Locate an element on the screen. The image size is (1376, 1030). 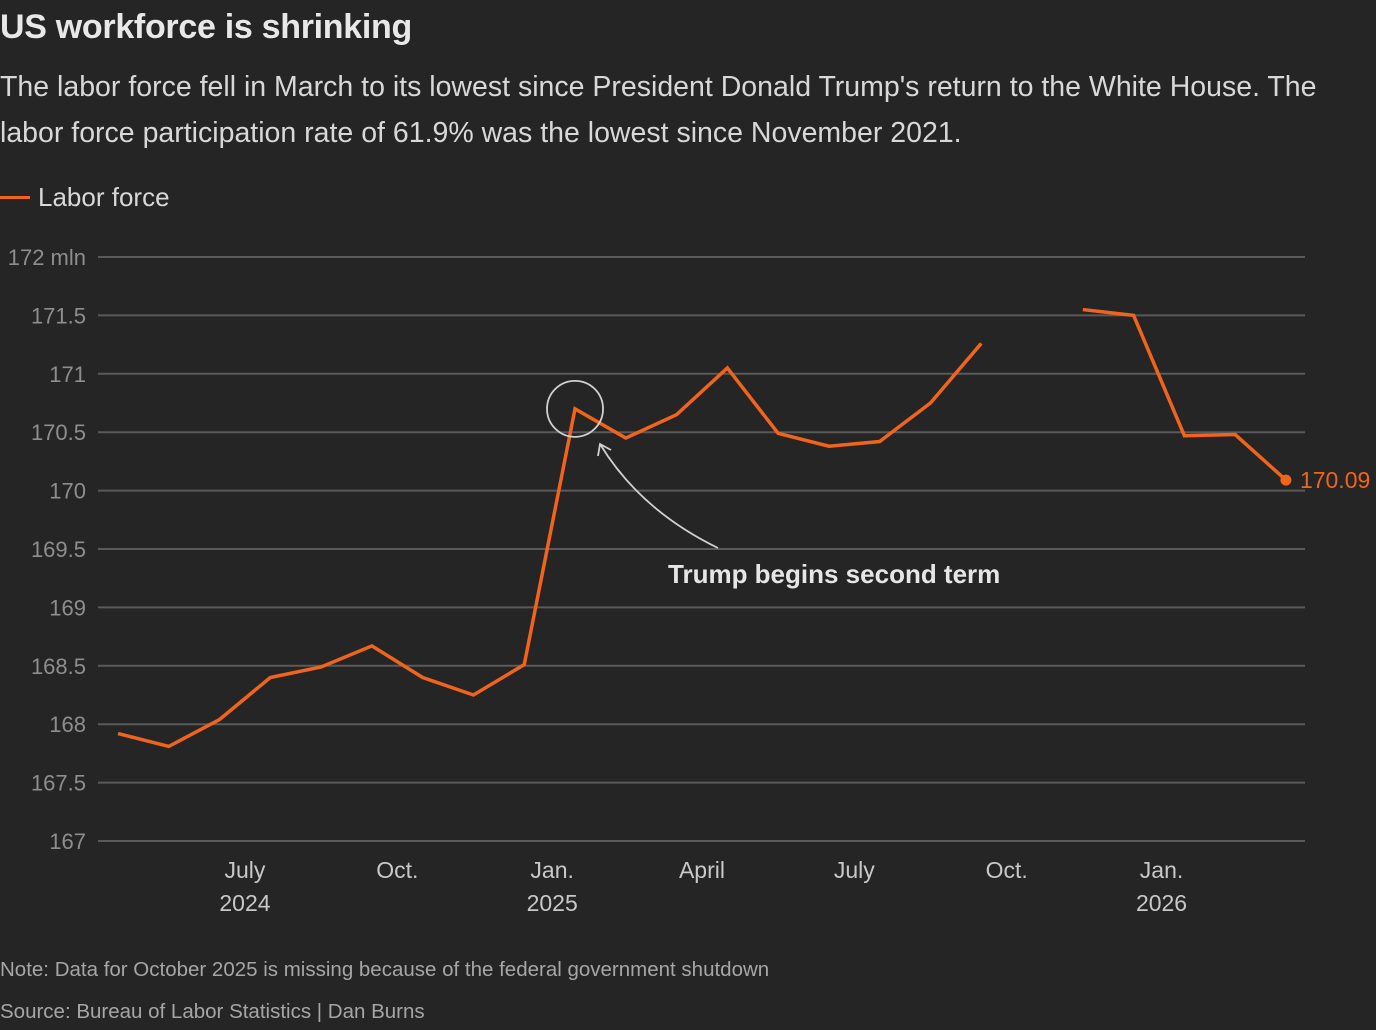
y-tick-label: 169 is located at coordinates (67, 607).